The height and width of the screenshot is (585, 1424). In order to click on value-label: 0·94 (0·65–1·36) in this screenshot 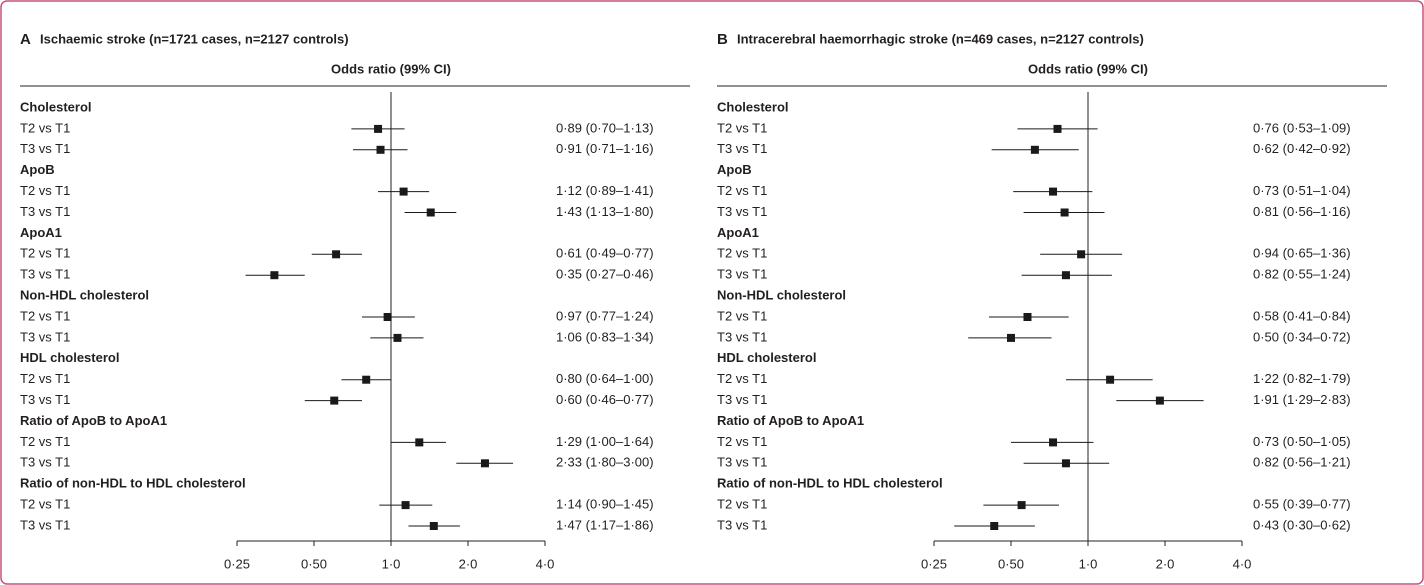, I will do `click(1302, 253)`.